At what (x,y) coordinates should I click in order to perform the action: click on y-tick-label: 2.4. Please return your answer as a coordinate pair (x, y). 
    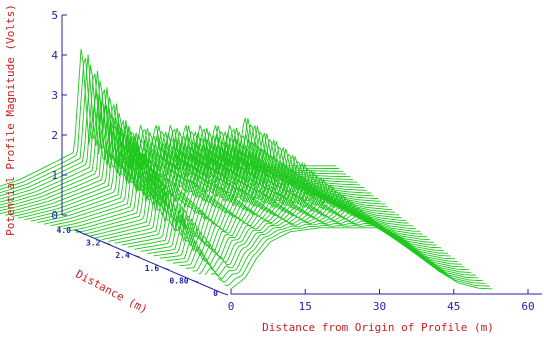
    Looking at the image, I should click on (122, 255).